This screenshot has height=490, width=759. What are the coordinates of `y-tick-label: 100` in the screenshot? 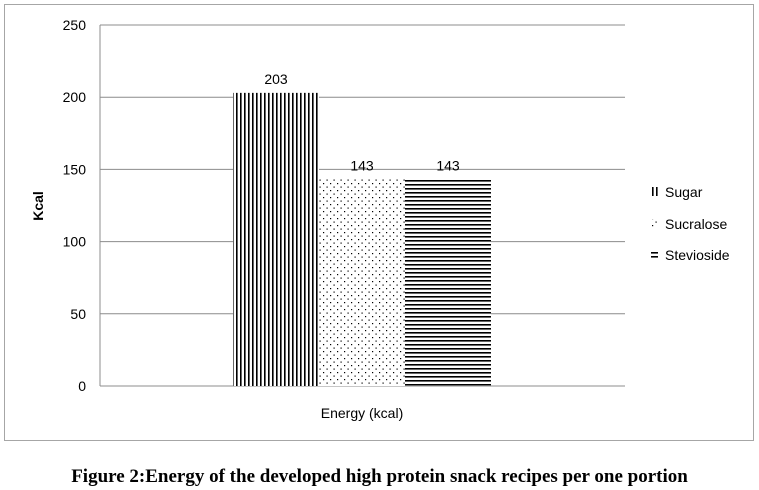 It's located at (75, 242).